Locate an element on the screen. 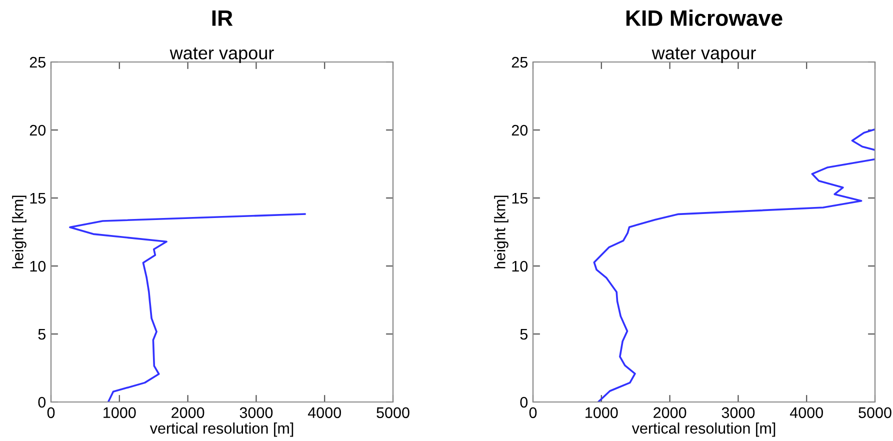  chart-title: IR is located at coordinates (222, 18).